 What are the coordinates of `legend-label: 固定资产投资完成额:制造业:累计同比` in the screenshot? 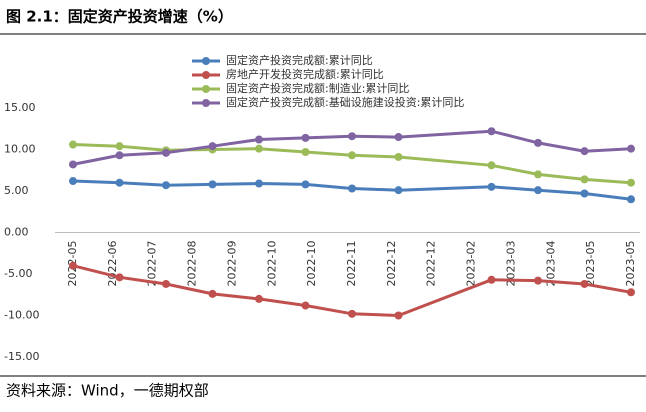 It's located at (317, 88).